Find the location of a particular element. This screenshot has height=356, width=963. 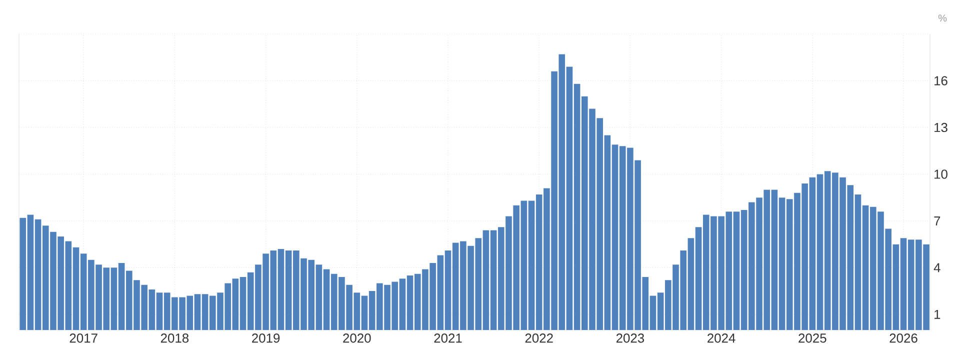

x-tick-label: 2018 is located at coordinates (174, 338).